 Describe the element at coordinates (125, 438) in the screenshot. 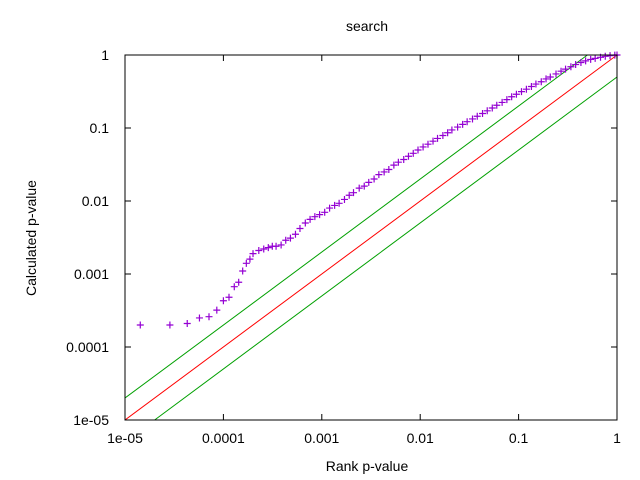

I see `x-tick-label: 1e-05` at that location.